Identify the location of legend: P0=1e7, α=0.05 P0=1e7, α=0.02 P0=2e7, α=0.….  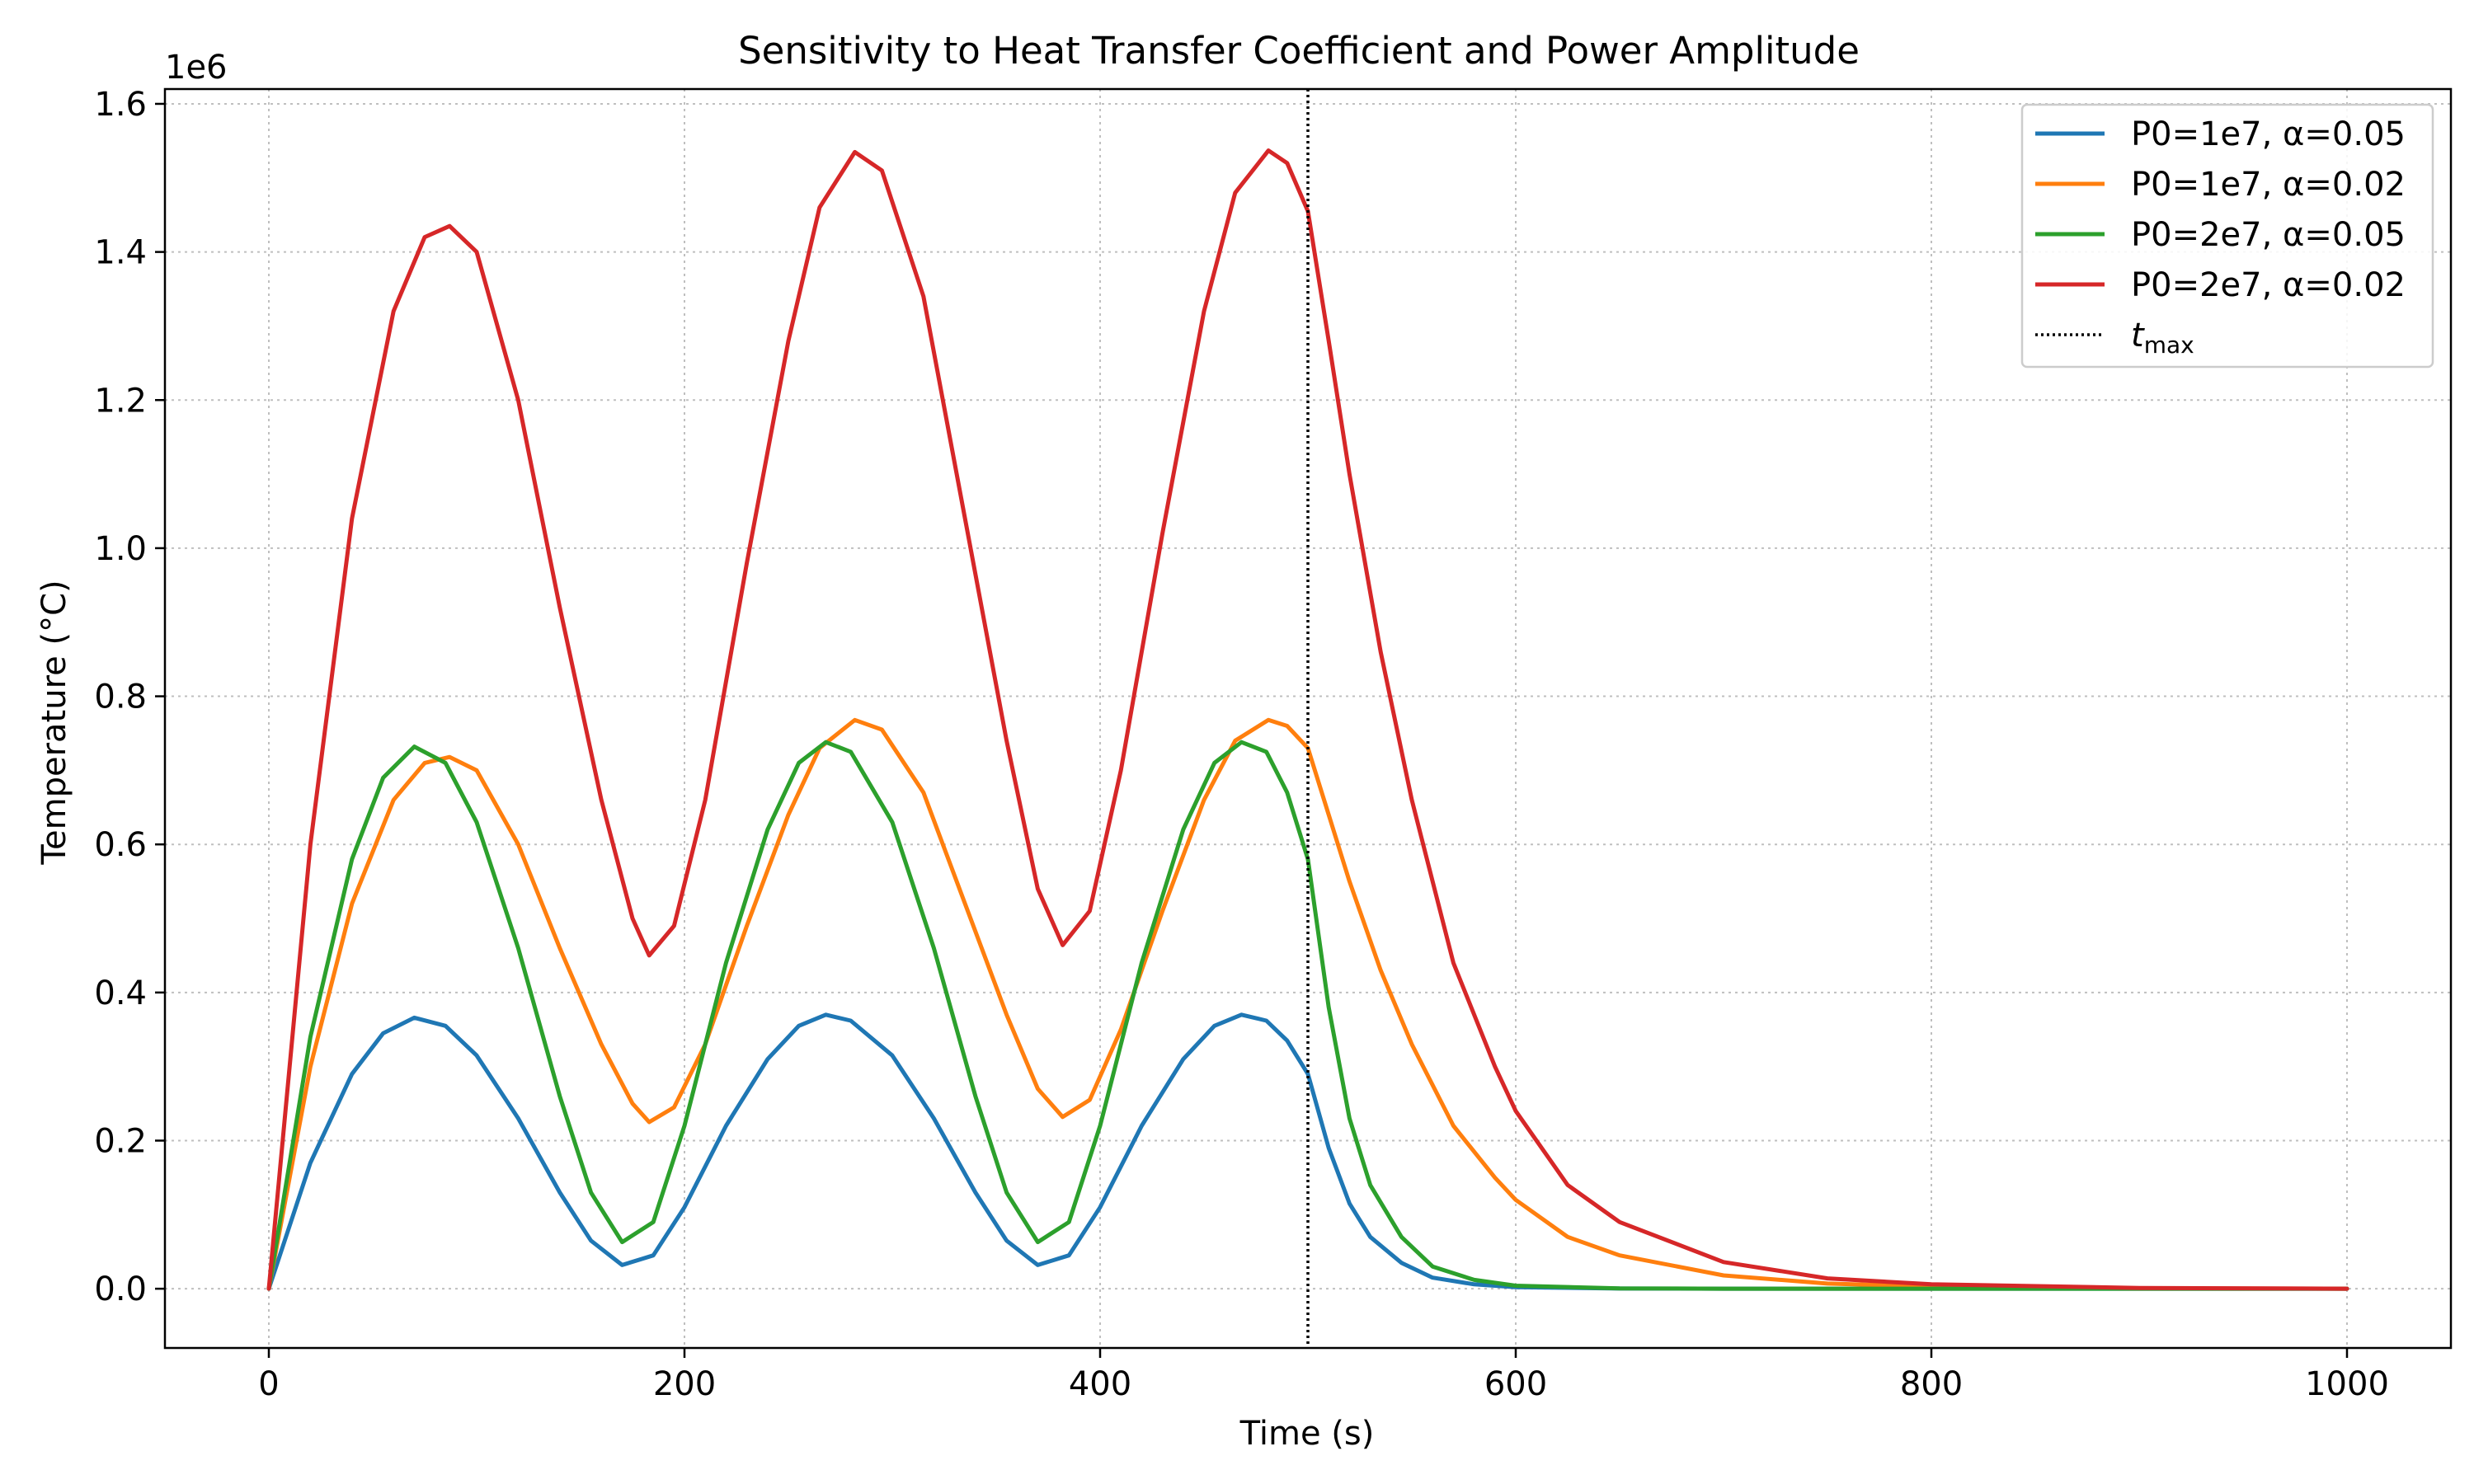
(2227, 236).